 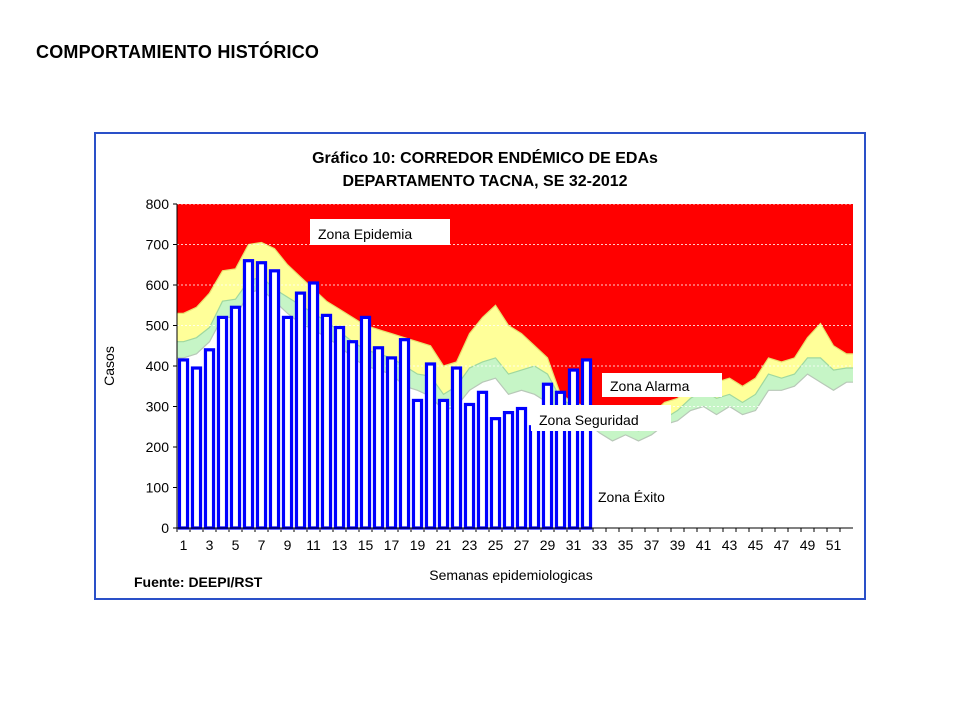 I want to click on y-tick-label: 600, so click(x=158, y=285).